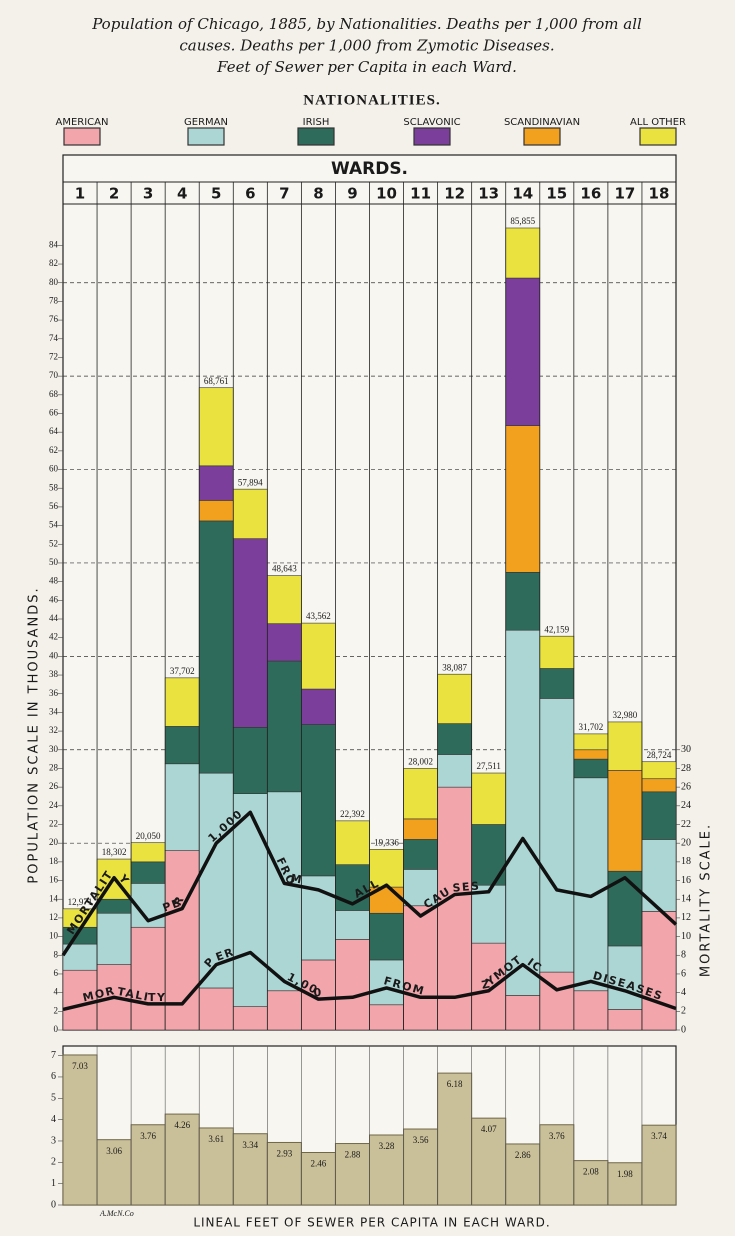  What do you see at coordinates (489, 1129) in the screenshot?
I see `value-label: 4.07` at bounding box center [489, 1129].